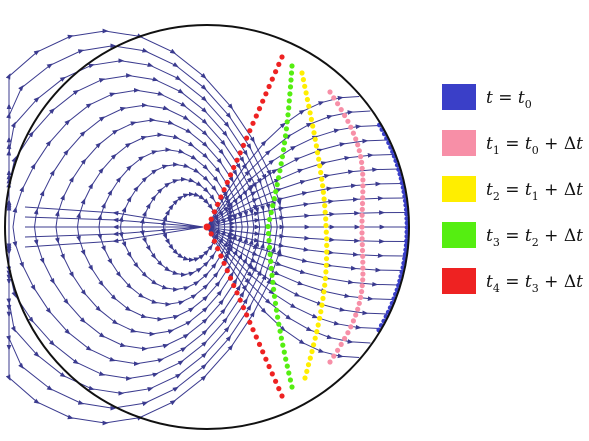  What do you see at coordinates (512, 143) in the screenshot?
I see `legend-item-t1: t1 = t0 + Δt` at bounding box center [512, 143].